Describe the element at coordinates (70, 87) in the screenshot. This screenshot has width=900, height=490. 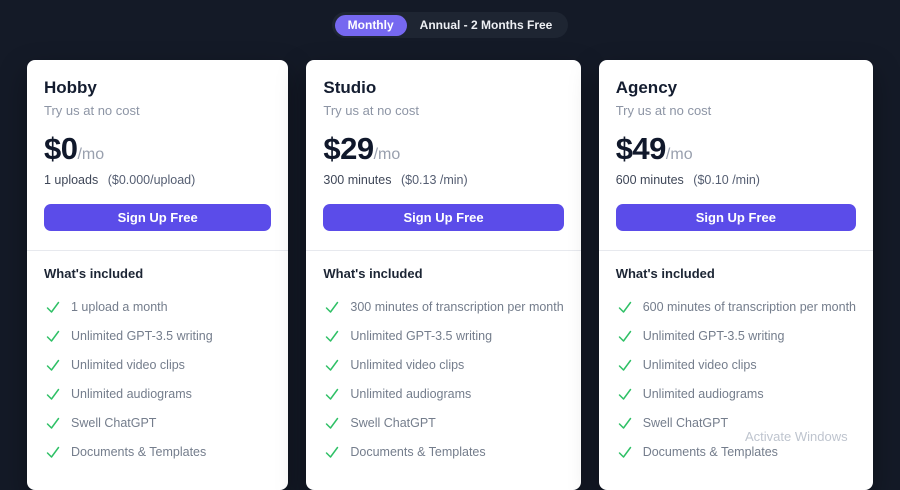
I see `plan-name: Hobby` at that location.